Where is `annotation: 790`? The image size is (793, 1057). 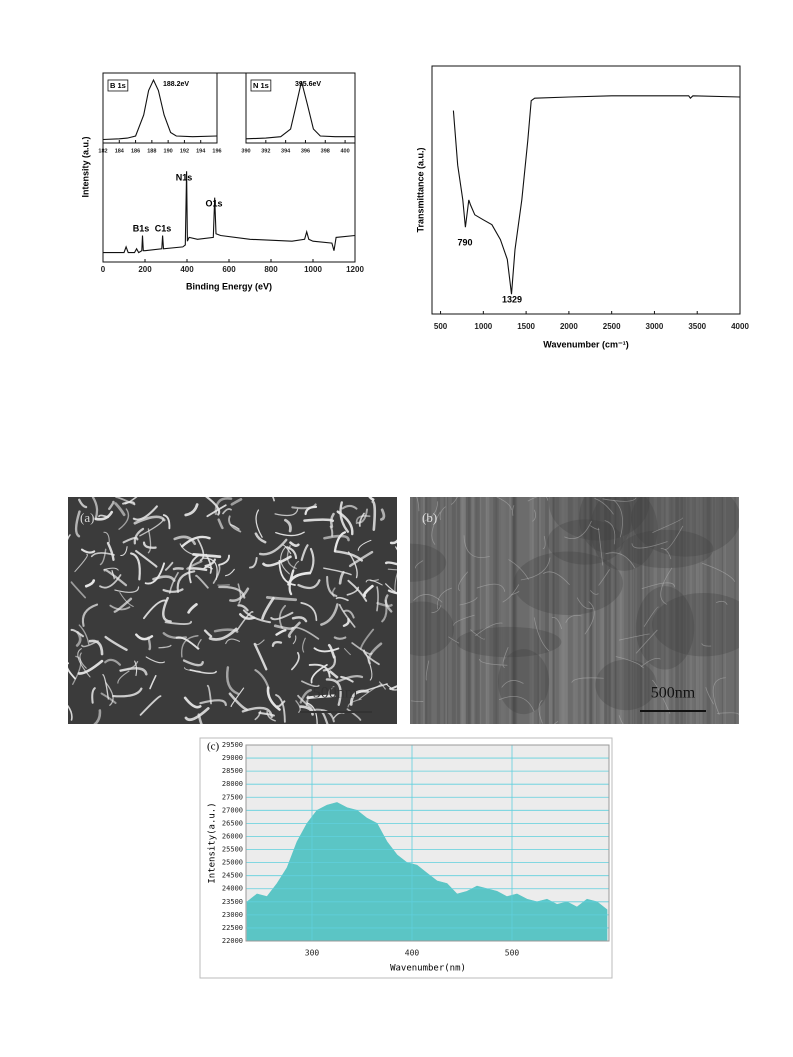 annotation: 790 is located at coordinates (464, 242).